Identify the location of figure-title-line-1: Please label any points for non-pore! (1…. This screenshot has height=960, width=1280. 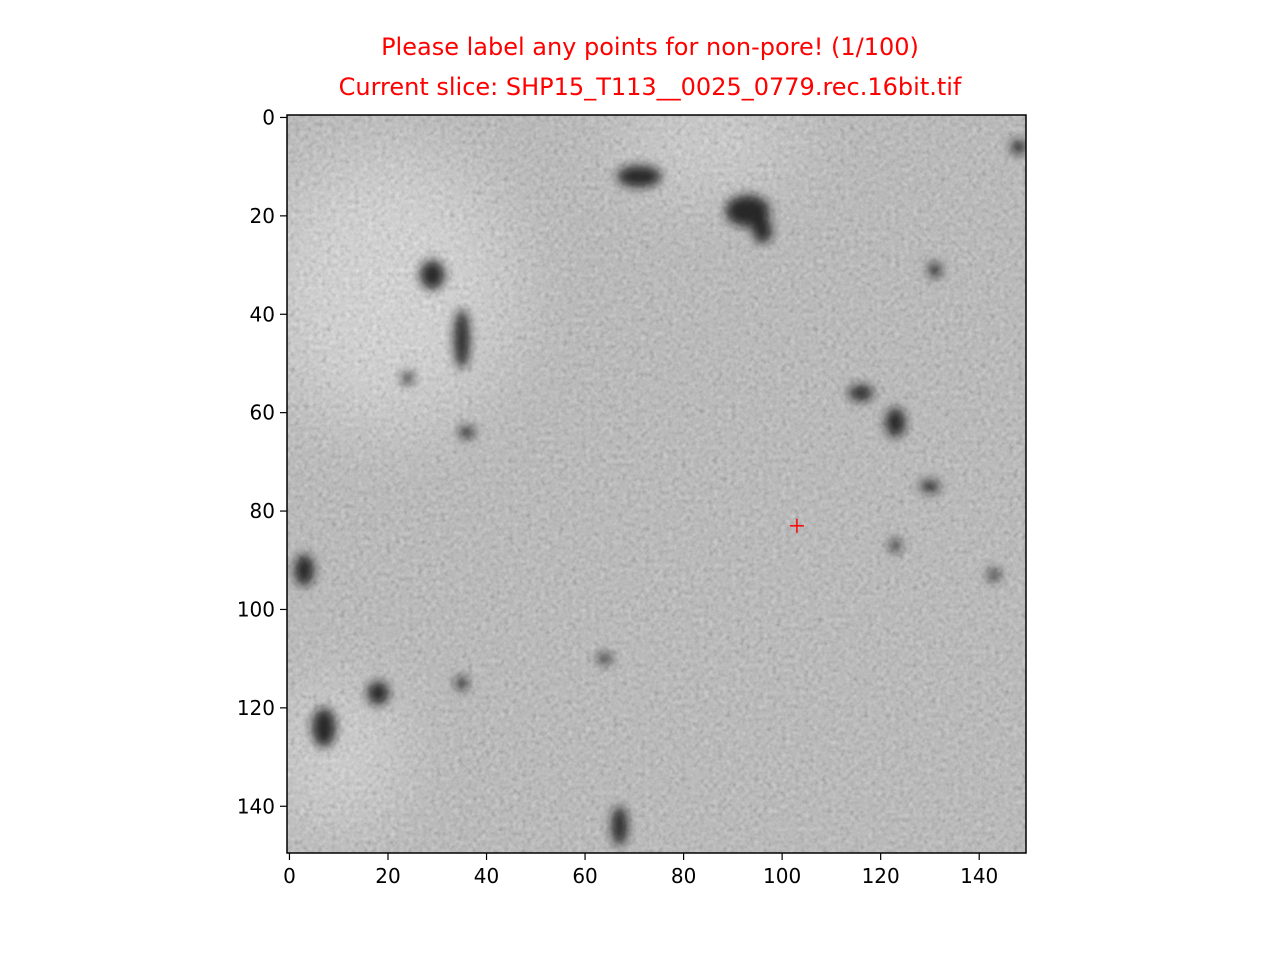
(650, 47).